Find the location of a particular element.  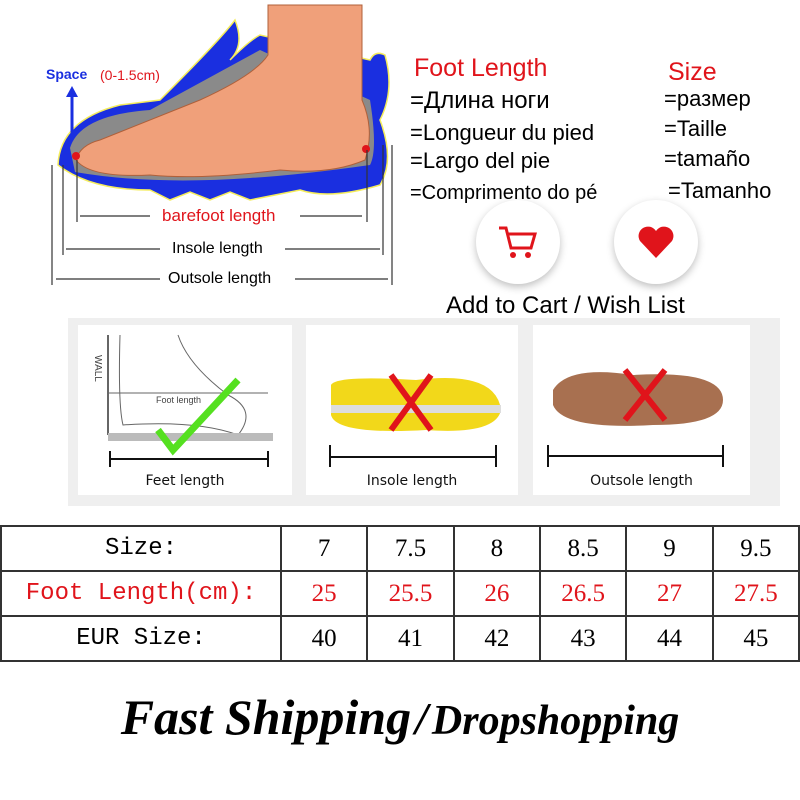

foot-length-title: Foot Length is located at coordinates (481, 68).